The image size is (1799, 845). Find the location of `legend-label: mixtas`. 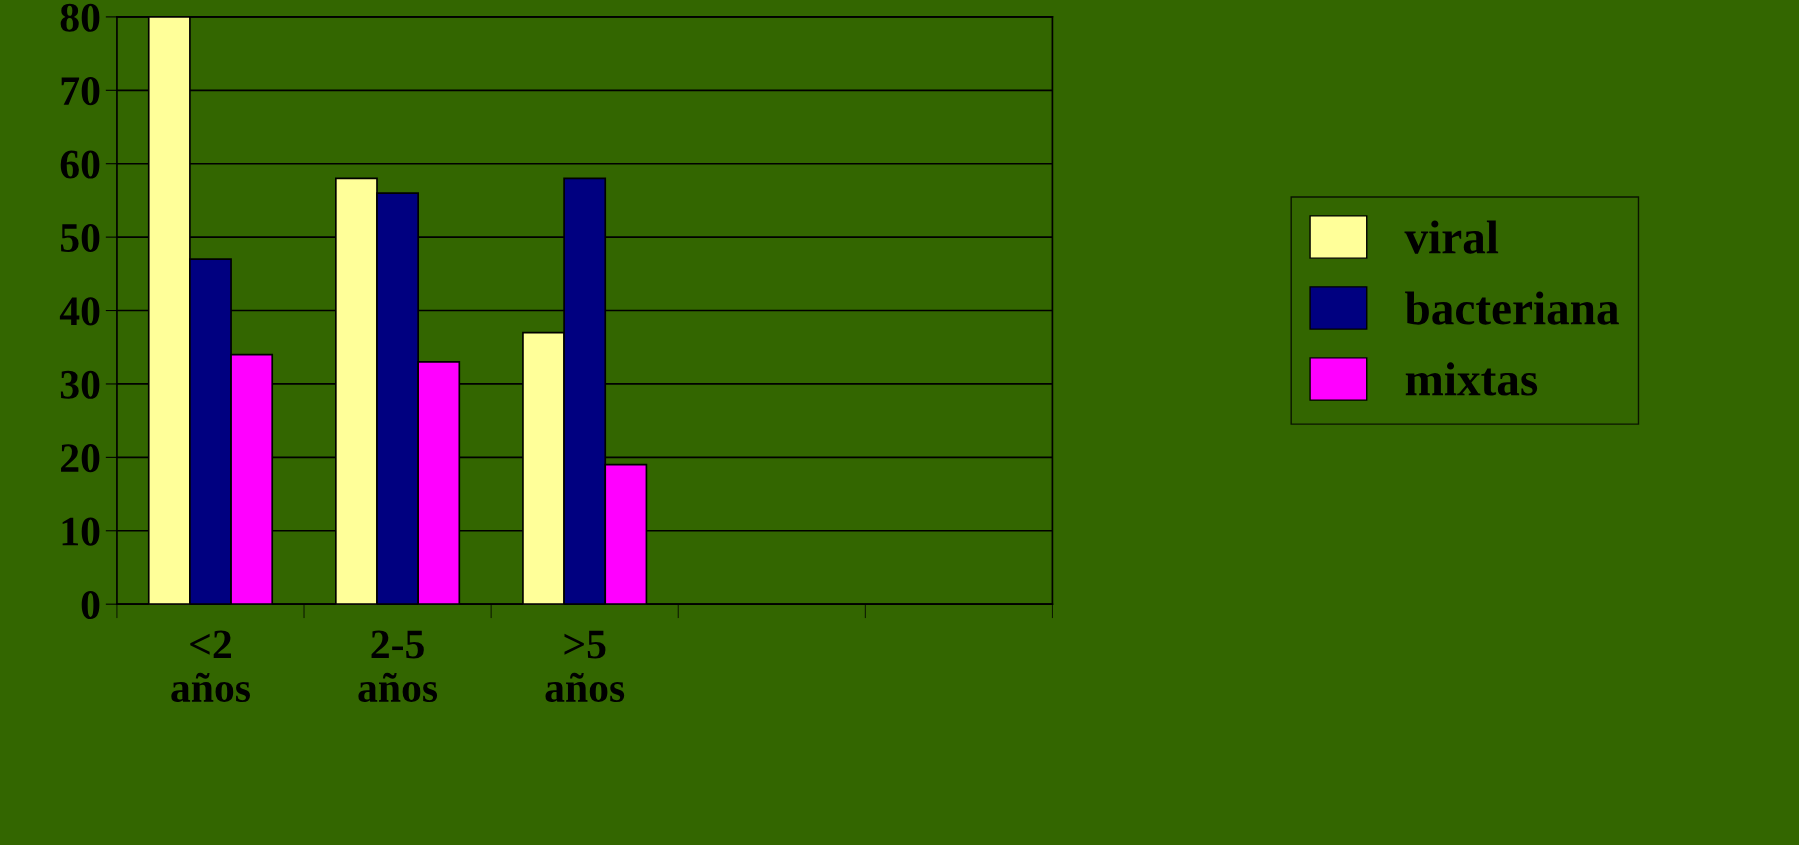

legend-label: mixtas is located at coordinates (1471, 379).